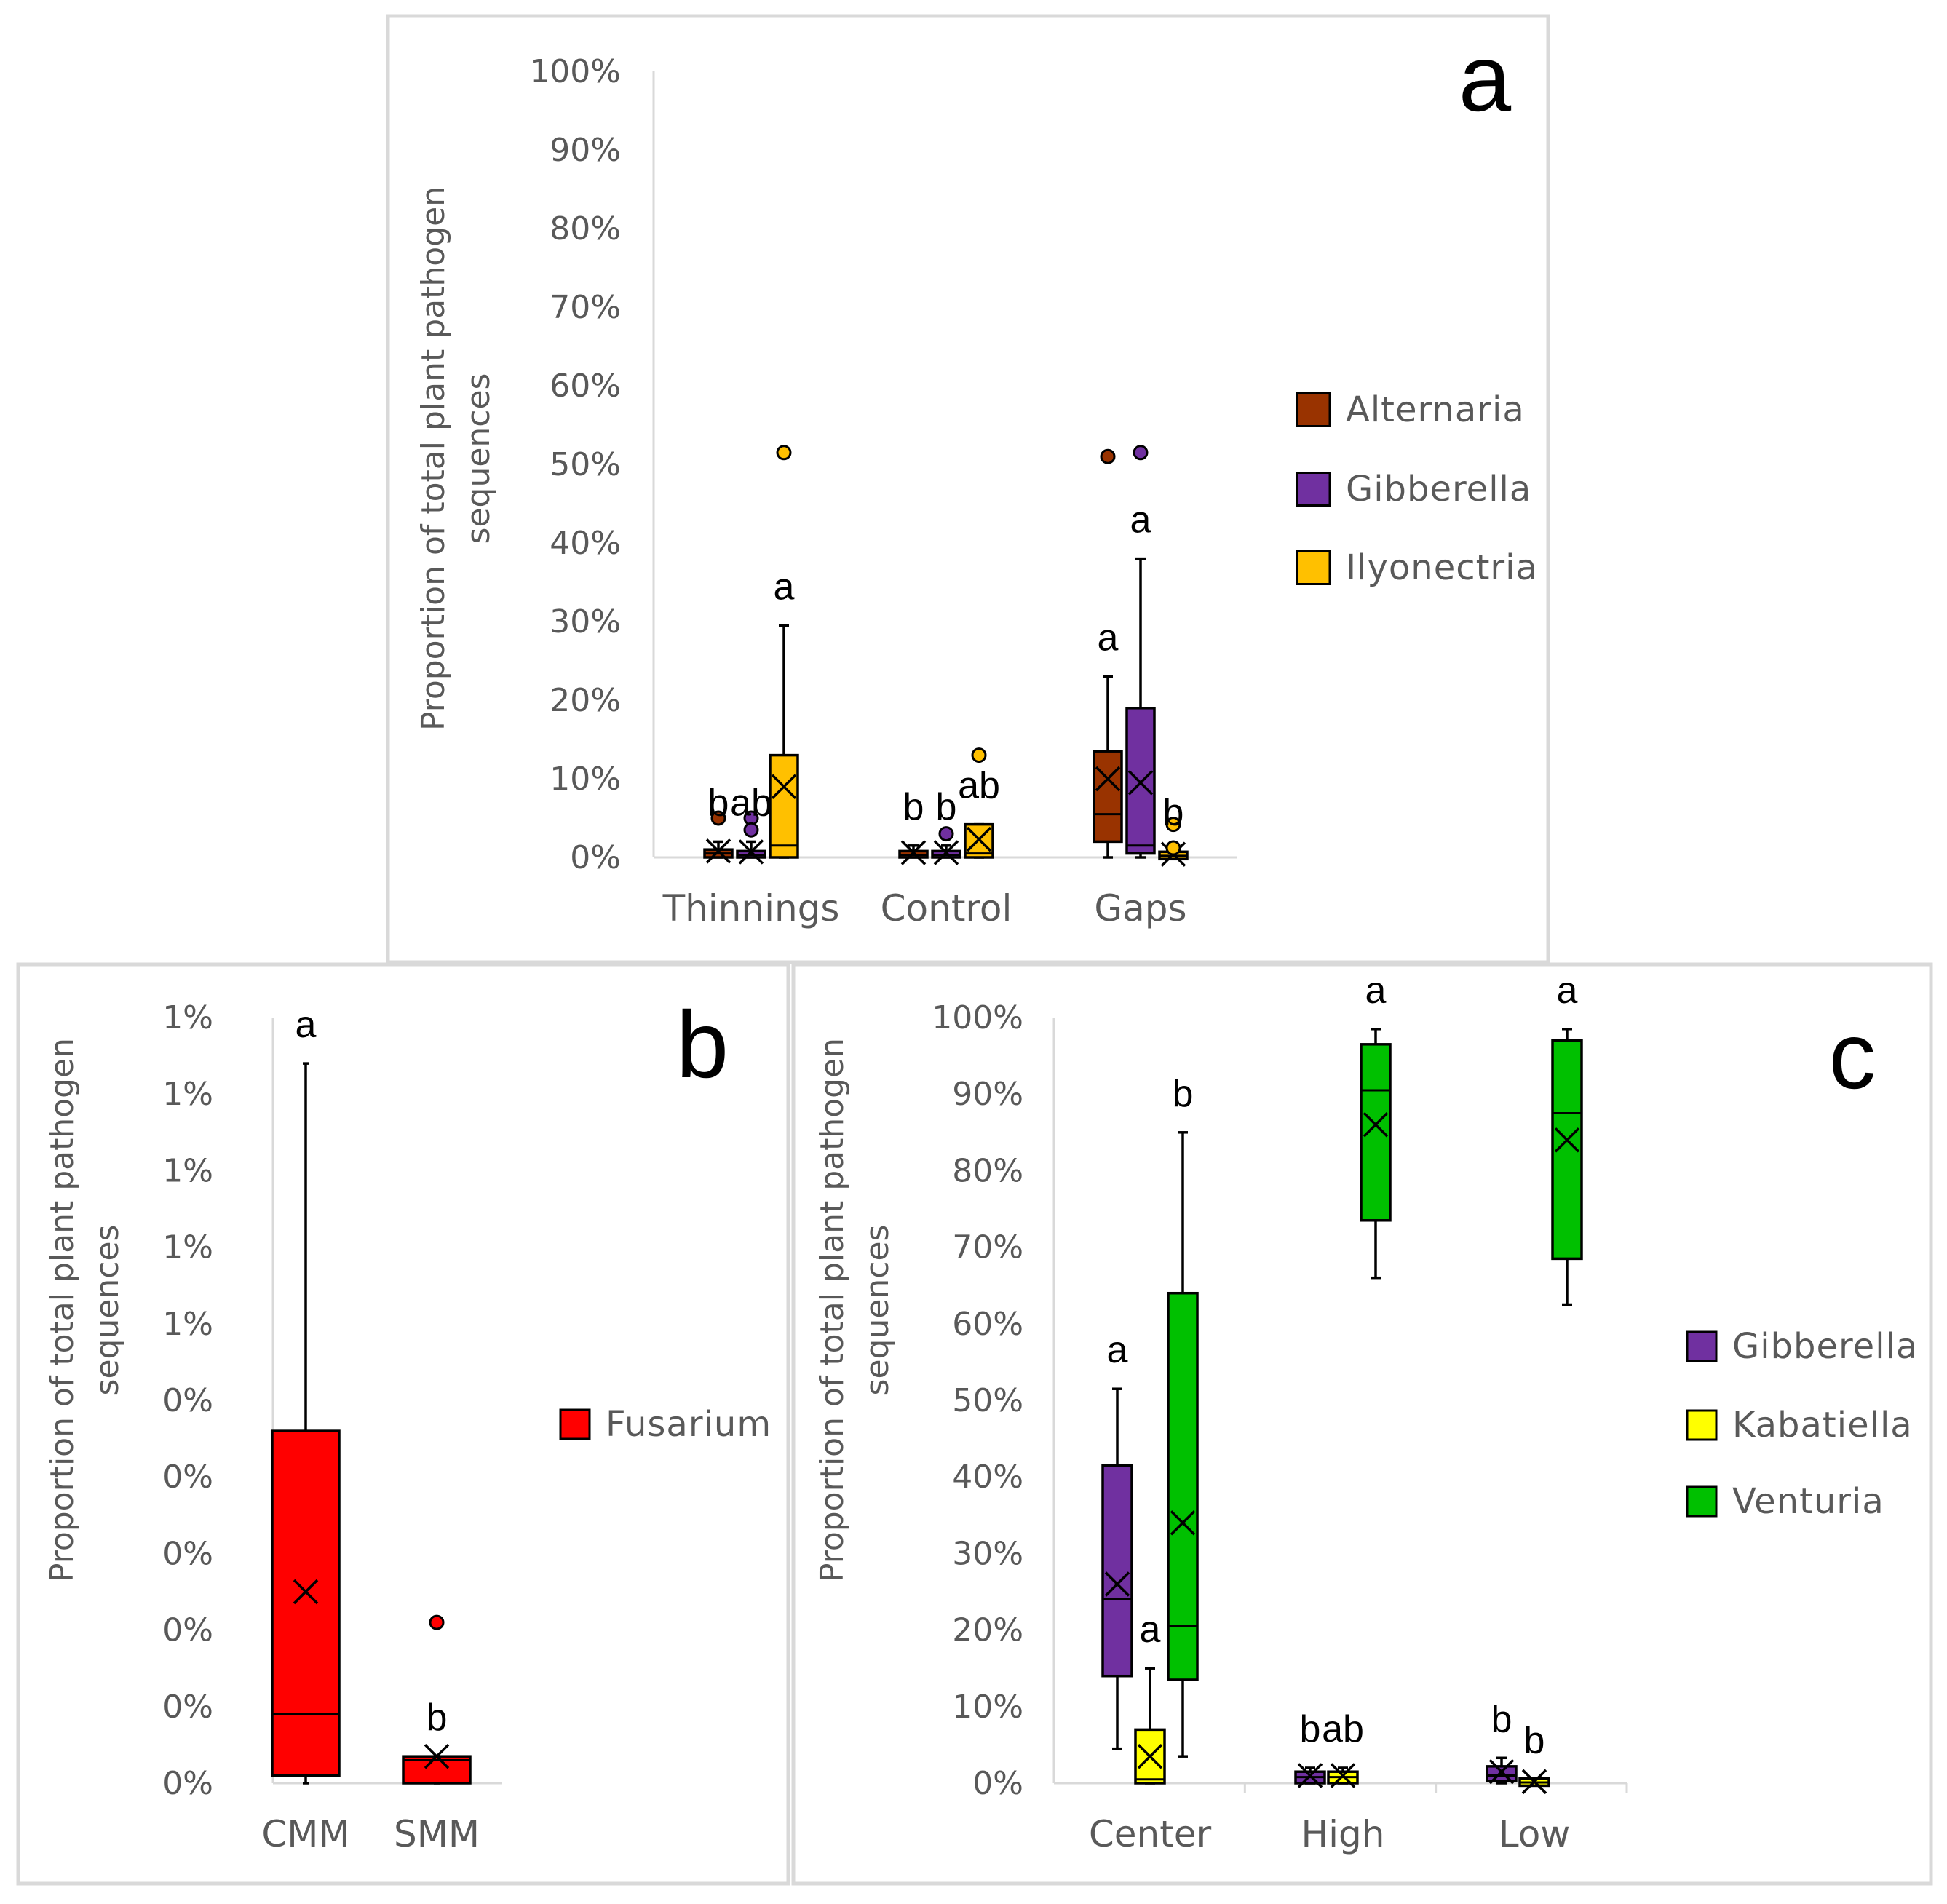 Image resolution: width=1947 pixels, height=1904 pixels. What do you see at coordinates (585, 464) in the screenshot?
I see `y-tick-label: 50%` at bounding box center [585, 464].